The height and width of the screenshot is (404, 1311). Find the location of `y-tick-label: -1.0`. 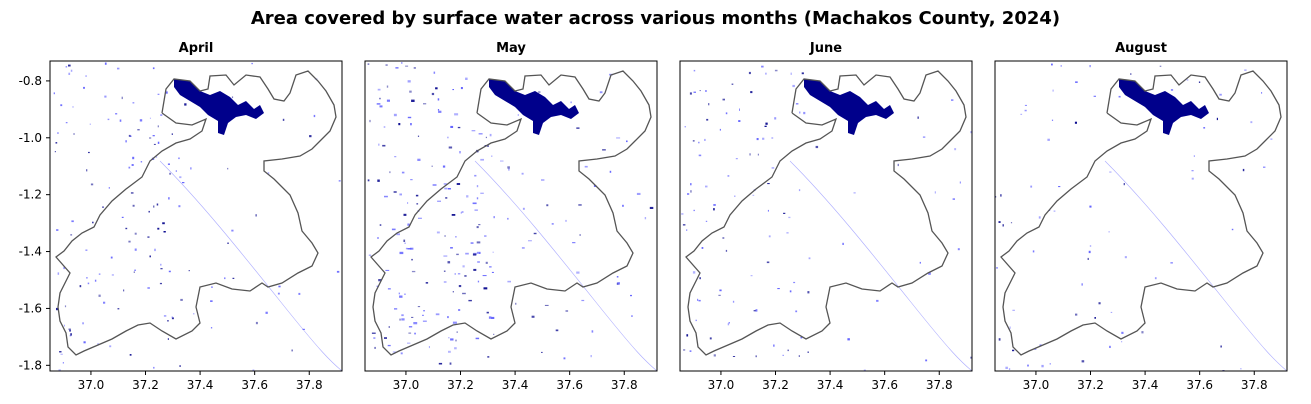

y-tick-label: -1.0 is located at coordinates (30, 138).